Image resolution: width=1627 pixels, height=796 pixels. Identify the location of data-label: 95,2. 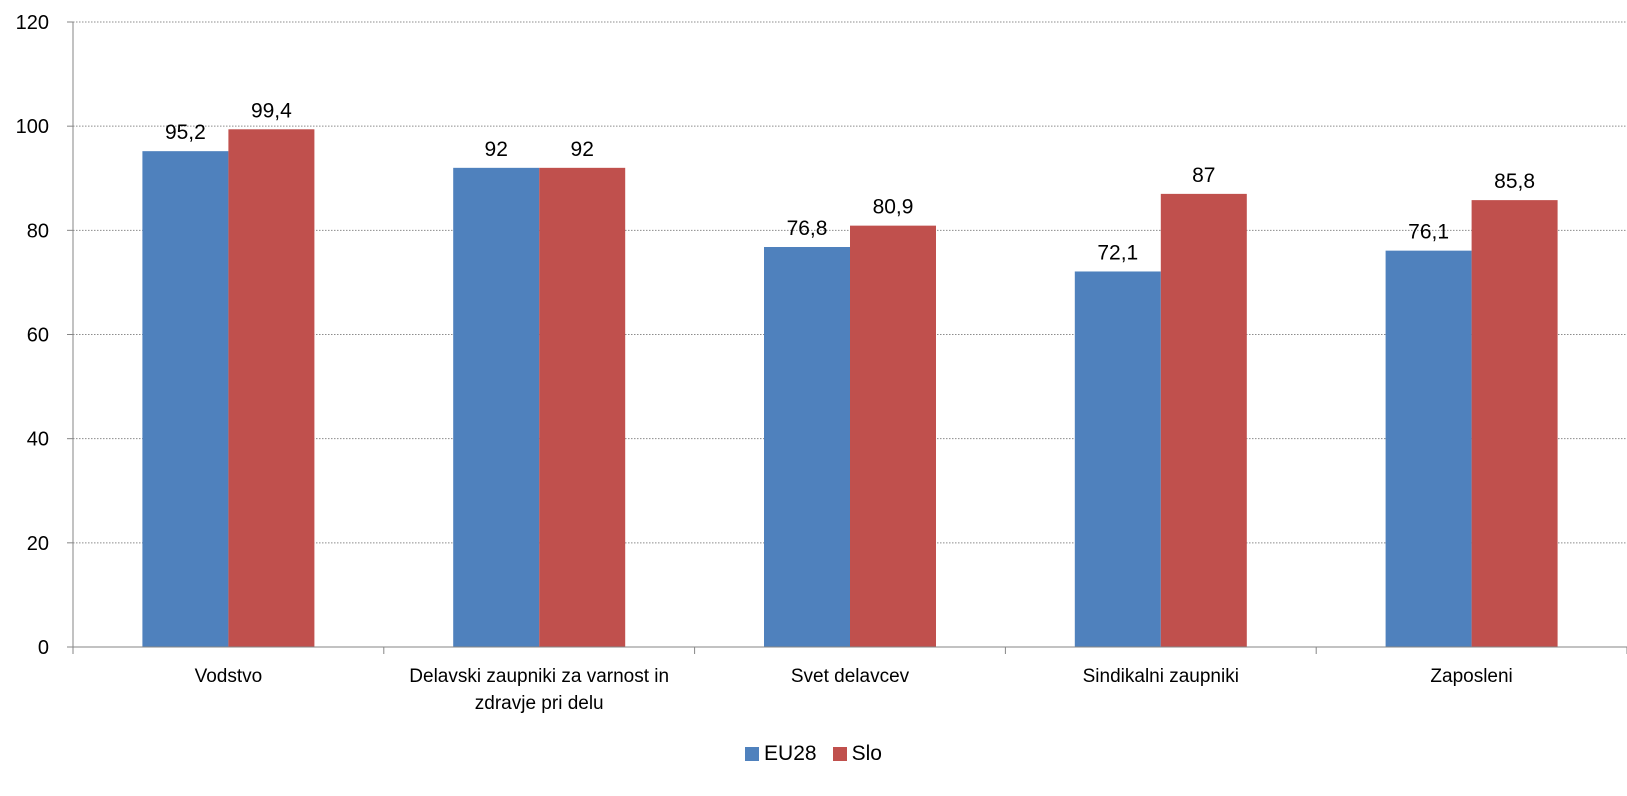
(185, 132).